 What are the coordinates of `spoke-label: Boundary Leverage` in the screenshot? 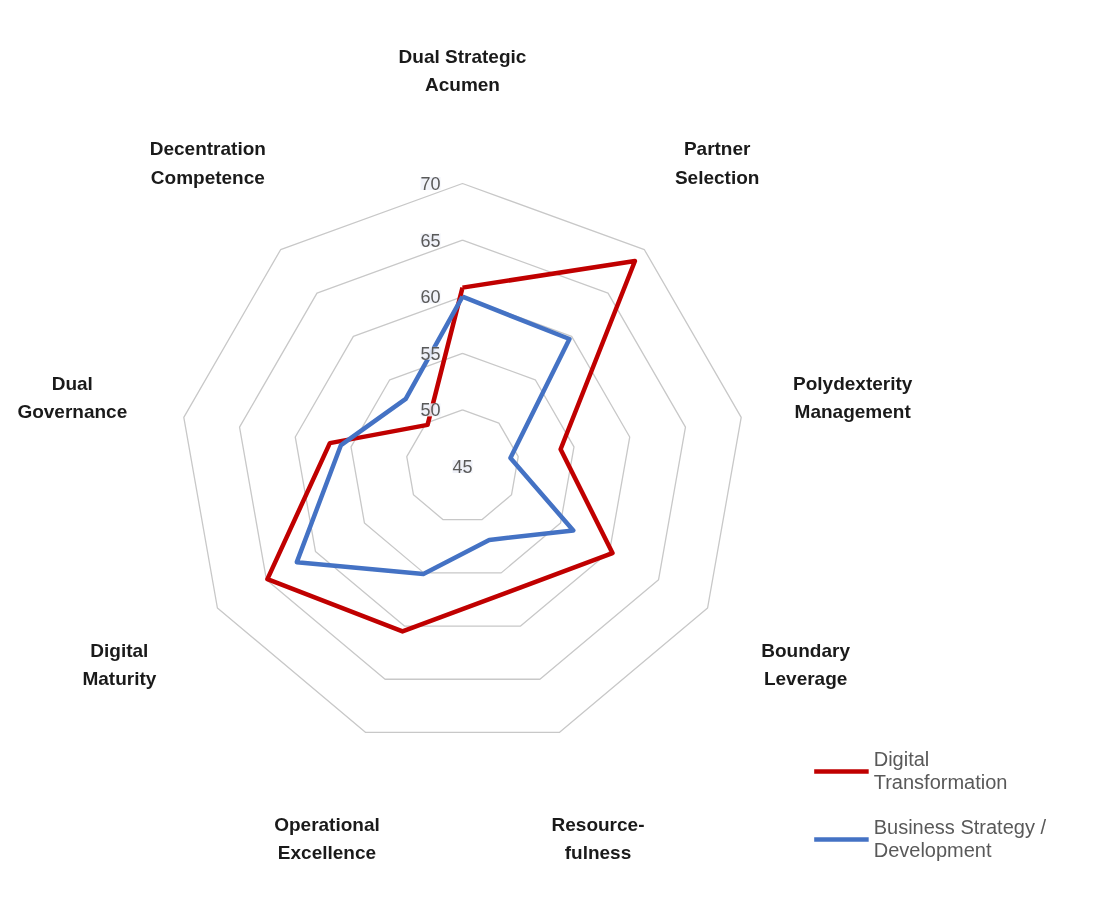 It's located at (806, 664).